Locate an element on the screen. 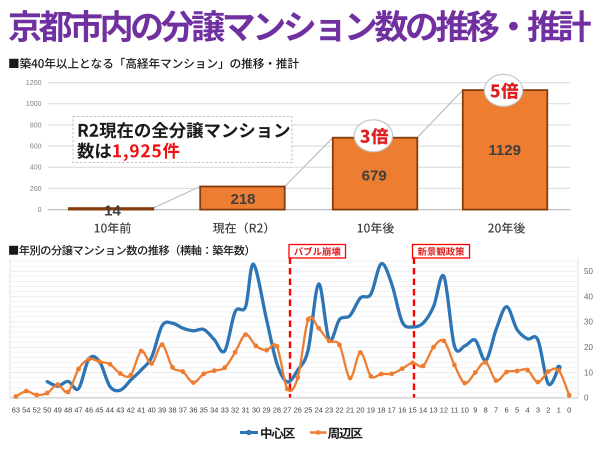 The width and height of the screenshot is (600, 455). svg-text: 1000 is located at coordinates (34, 104).